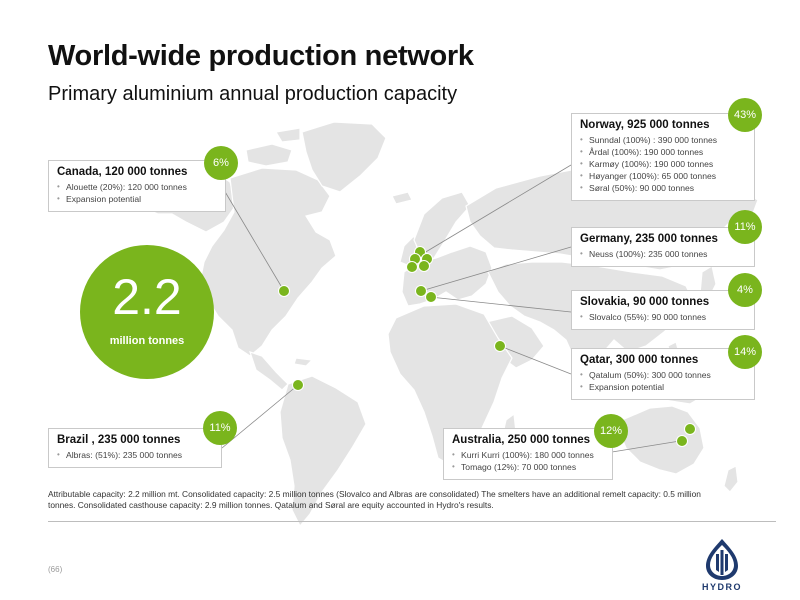 This screenshot has height=600, width=800. I want to click on region-heading: Qatar, 300 000 tonnes, so click(639, 360).